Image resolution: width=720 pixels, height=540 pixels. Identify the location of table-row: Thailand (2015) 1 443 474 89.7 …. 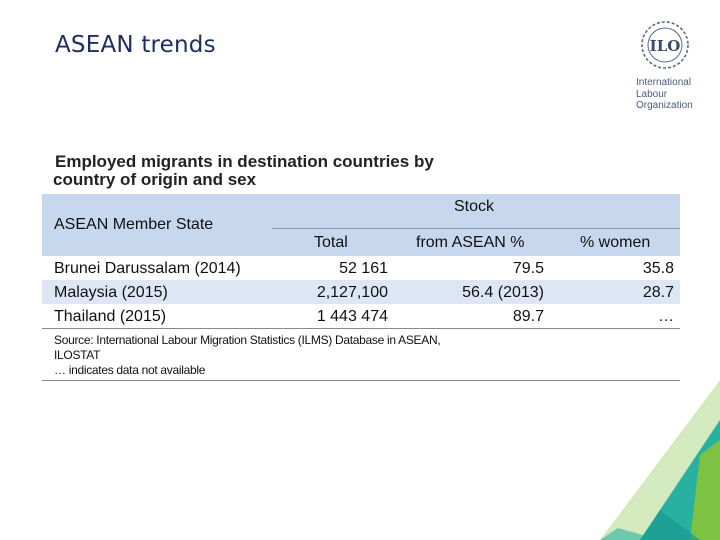
(361, 316).